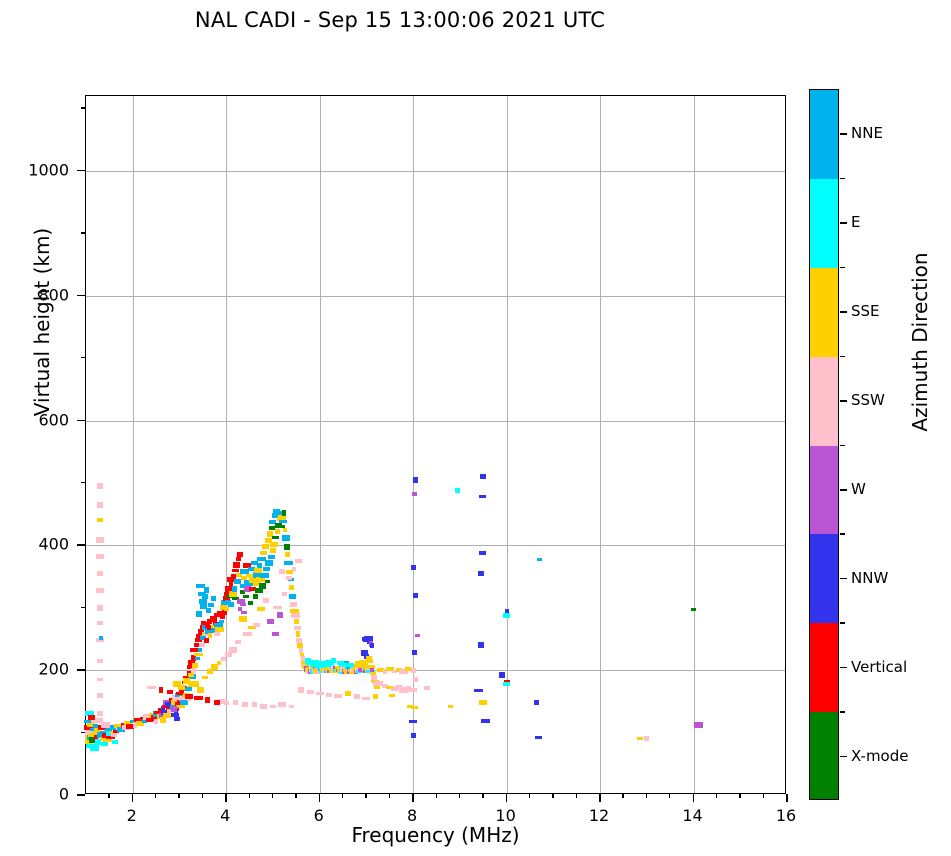 Image resolution: width=951 pixels, height=856 pixels. Describe the element at coordinates (53, 669) in the screenshot. I see `y-axis-tick-label: 200` at that location.